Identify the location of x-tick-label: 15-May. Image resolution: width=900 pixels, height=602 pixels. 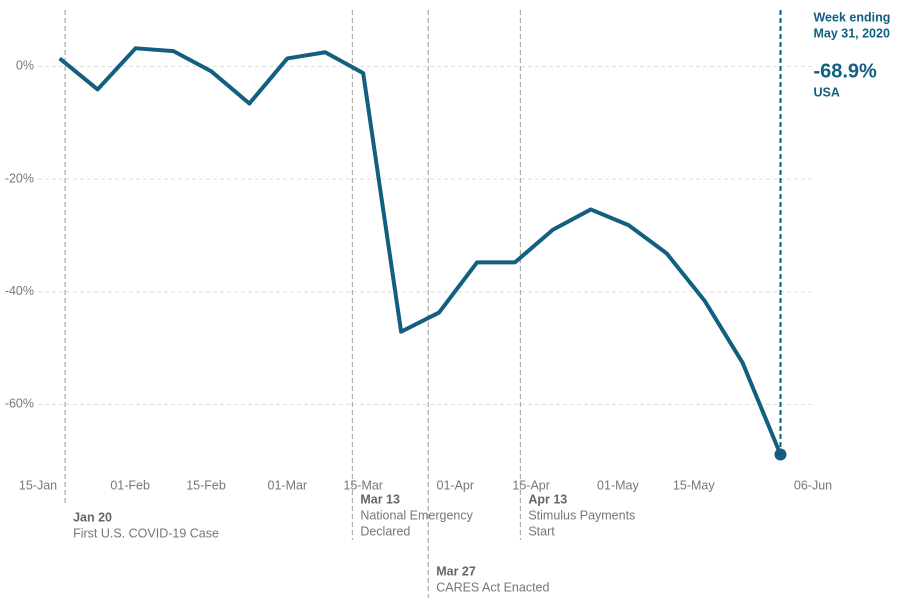
(694, 485).